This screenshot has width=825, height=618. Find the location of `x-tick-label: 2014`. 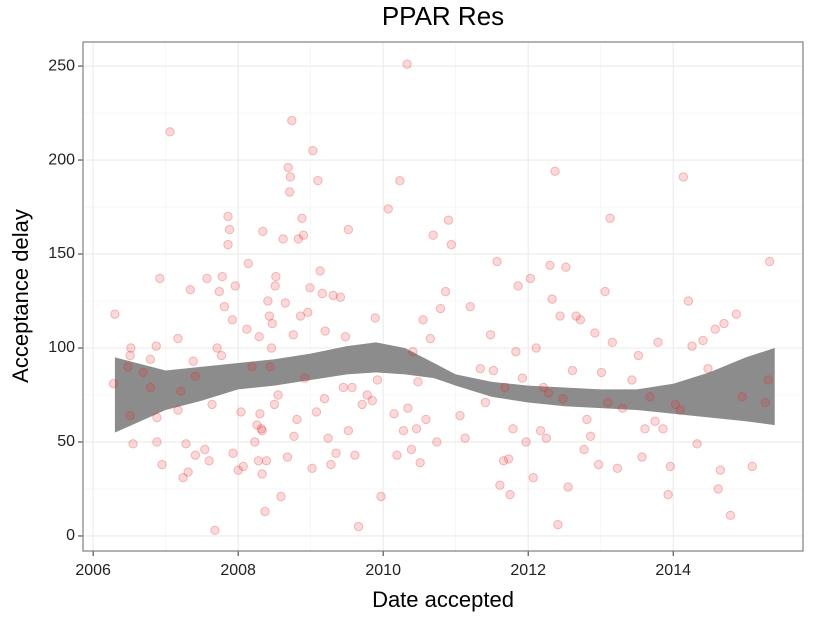

x-tick-label: 2014 is located at coordinates (673, 570).